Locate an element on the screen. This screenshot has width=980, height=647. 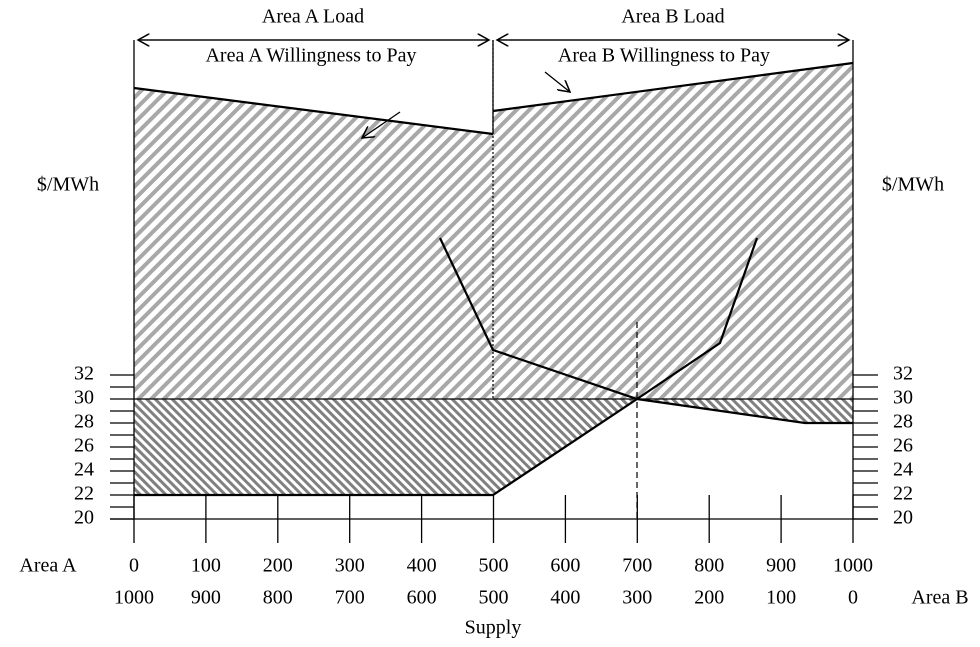
area-b-label: Area B is located at coordinates (939, 598).